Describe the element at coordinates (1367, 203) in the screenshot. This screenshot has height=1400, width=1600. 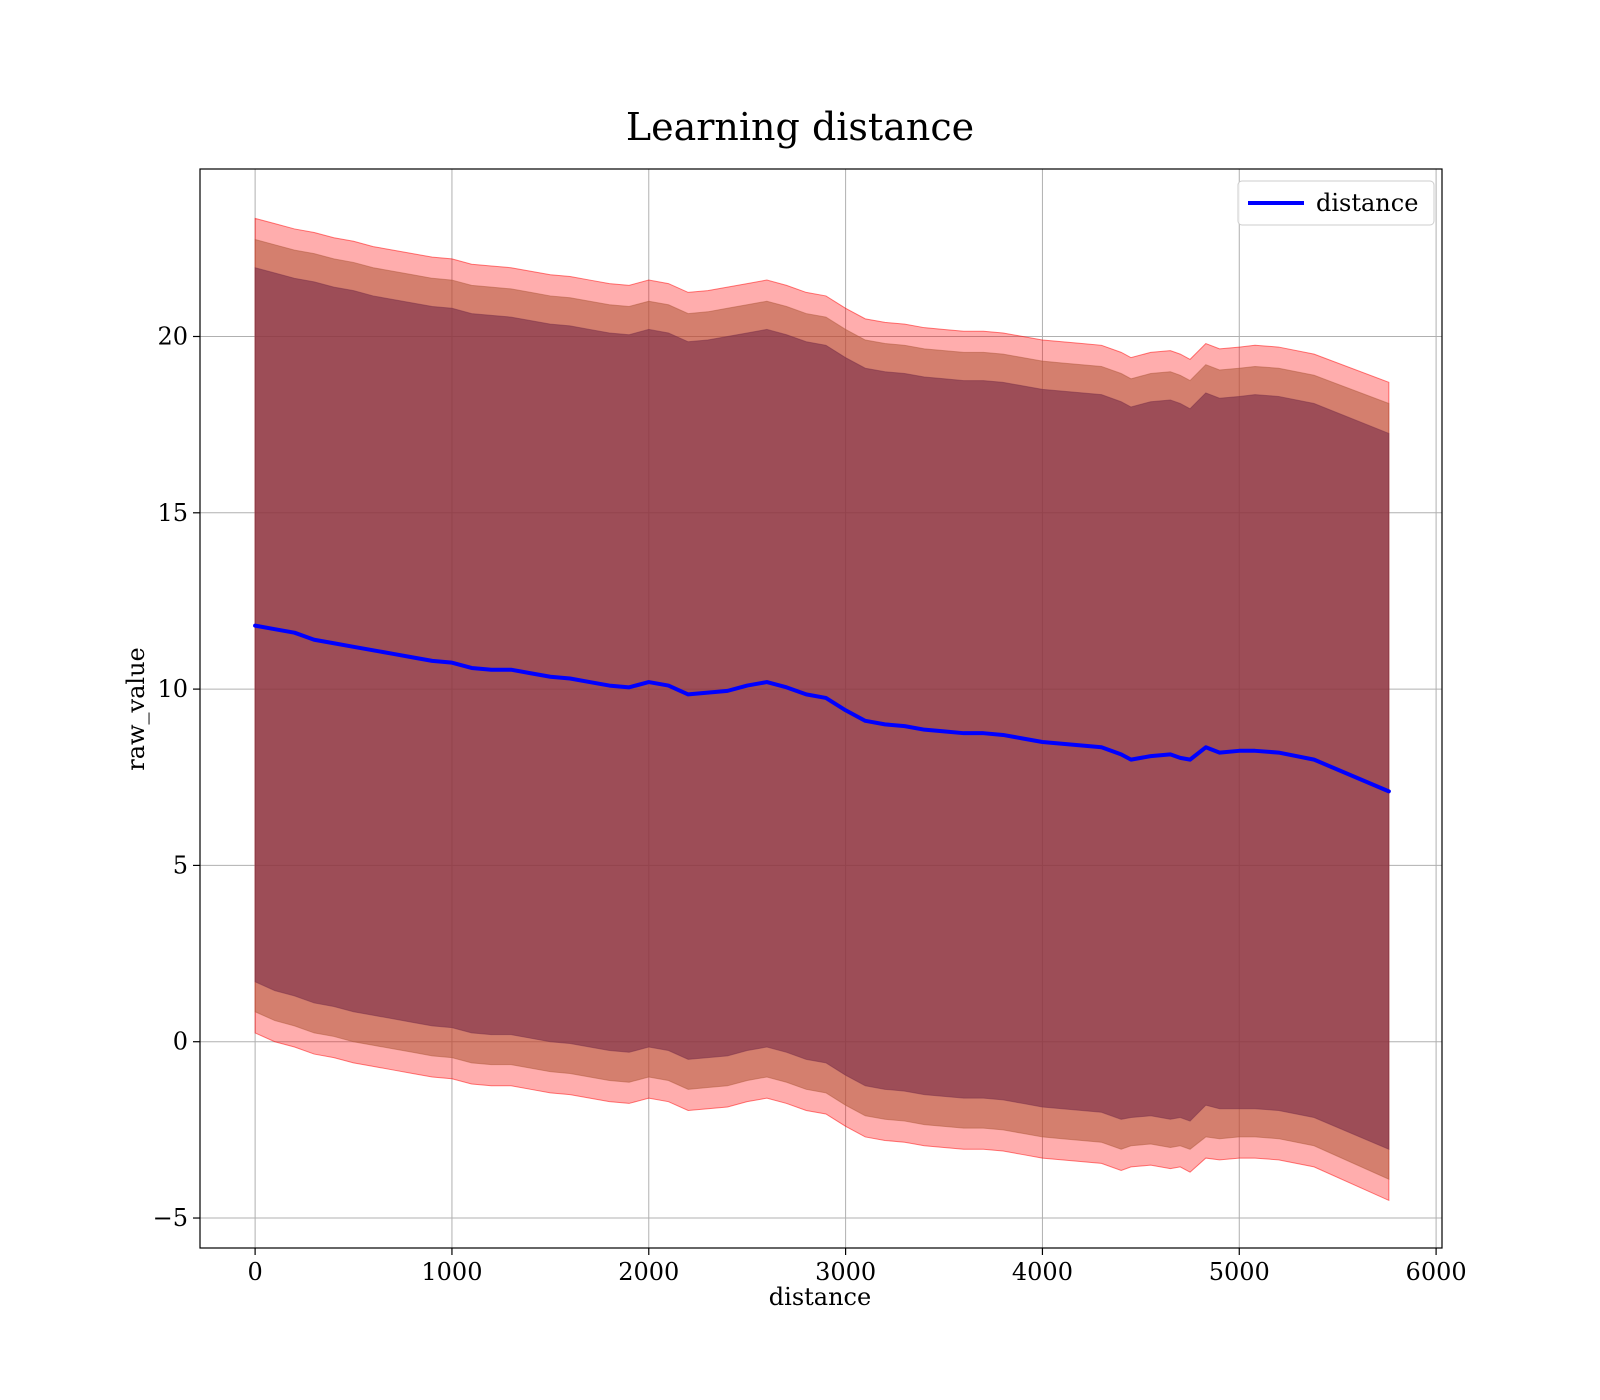
I see `legend-label: distance` at that location.